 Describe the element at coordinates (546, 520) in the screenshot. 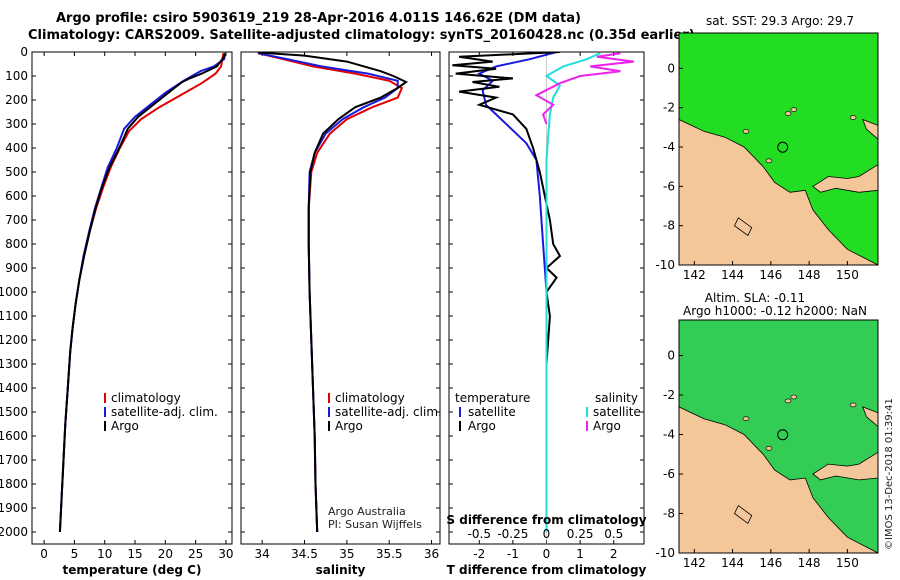

I see `sdiff-axis-label: S difference from climatology` at that location.